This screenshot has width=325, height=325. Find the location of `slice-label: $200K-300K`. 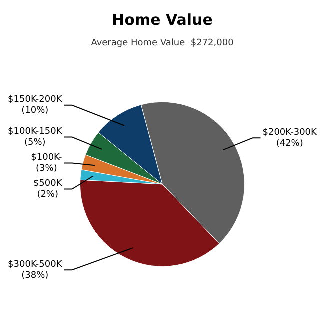

slice-label: $200K-300K is located at coordinates (290, 133).